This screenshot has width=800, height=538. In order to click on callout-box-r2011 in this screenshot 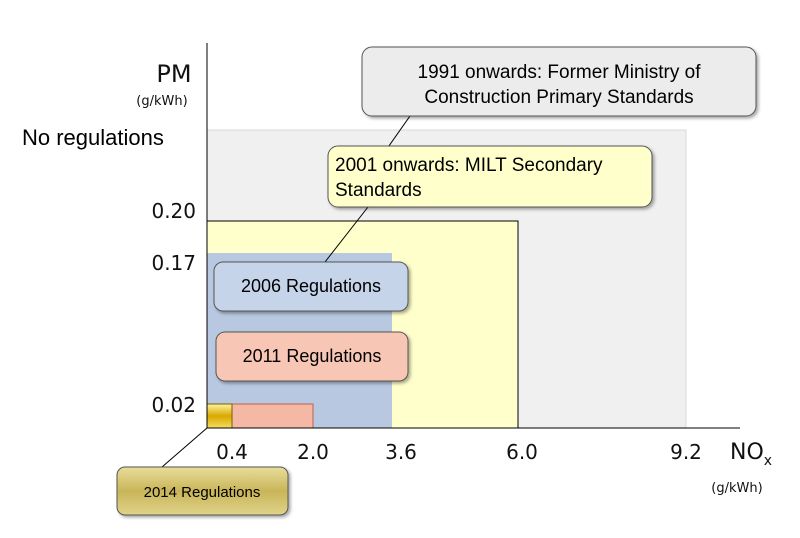, I will do `click(312, 356)`.